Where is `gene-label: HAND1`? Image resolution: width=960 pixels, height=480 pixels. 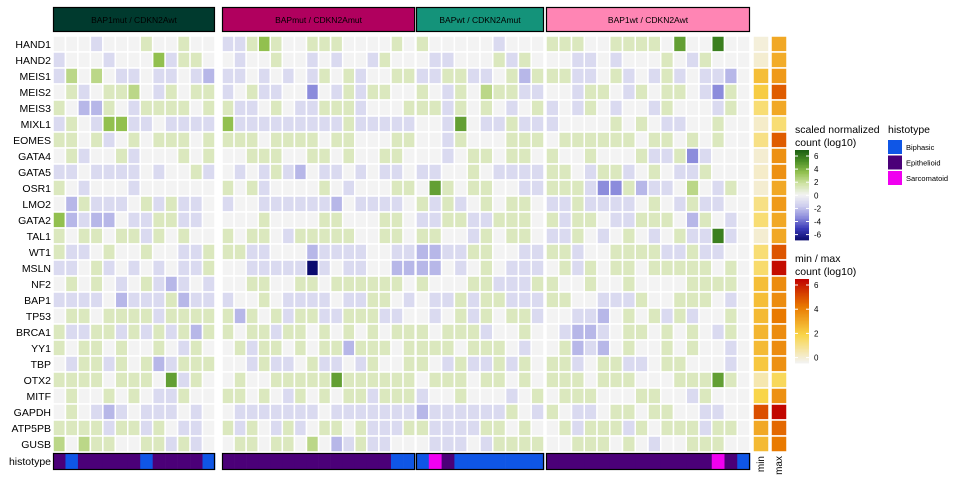 gene-label: HAND1 is located at coordinates (33, 45).